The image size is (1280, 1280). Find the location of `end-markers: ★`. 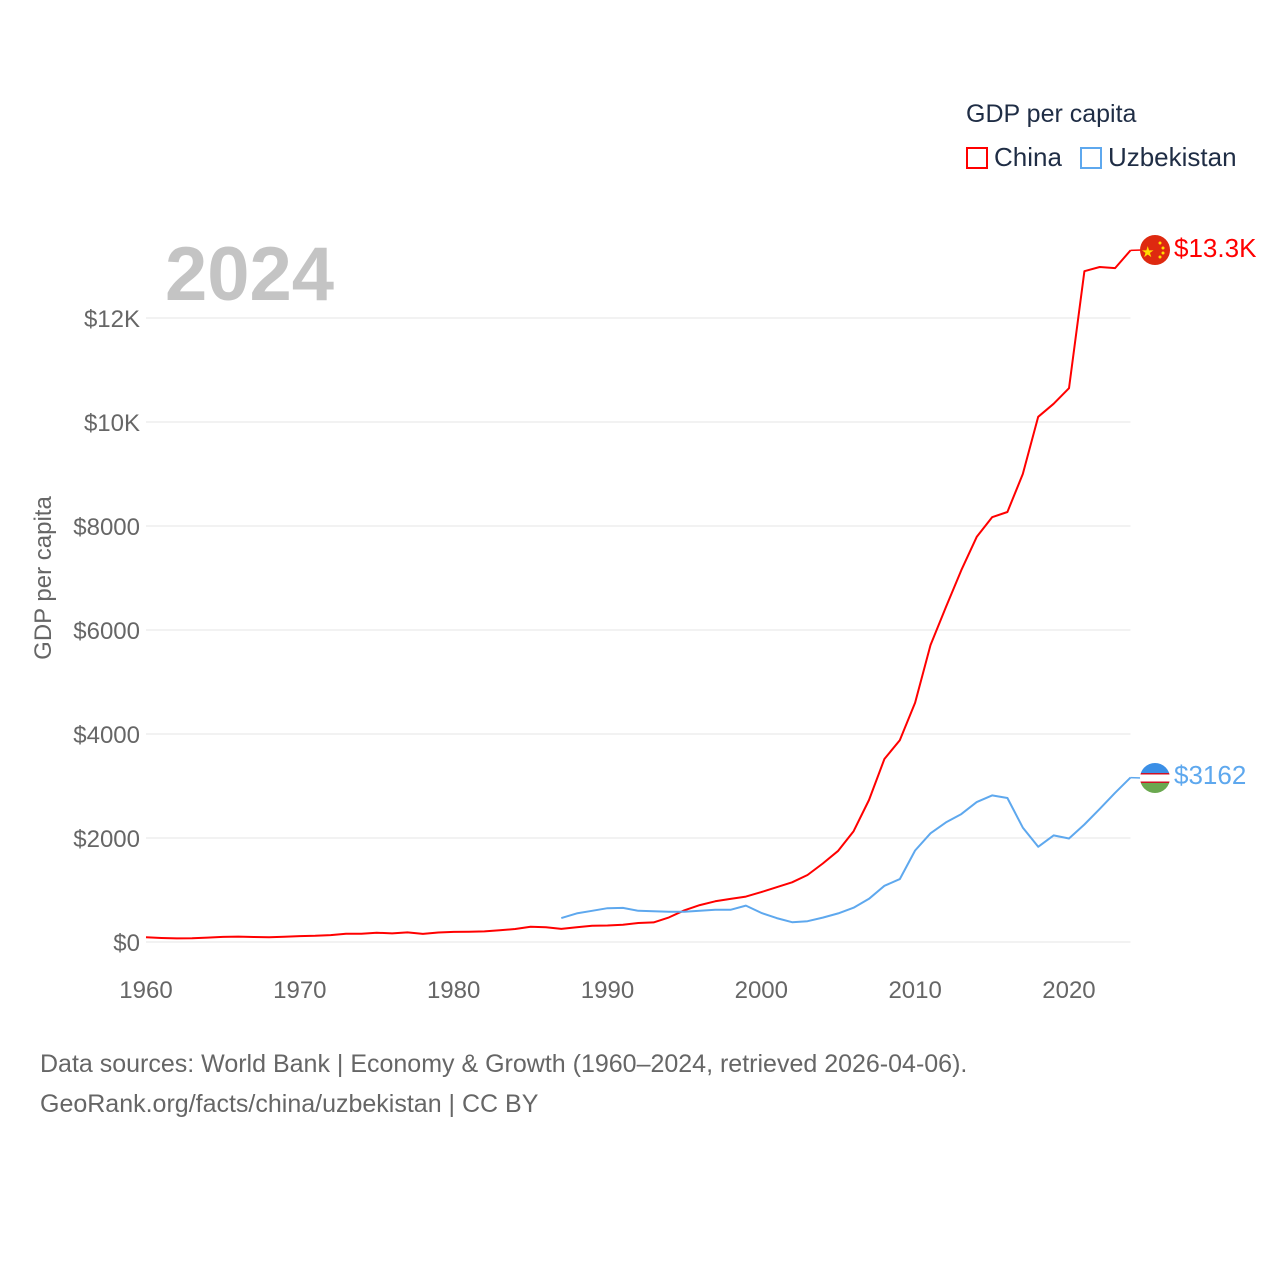

end-markers: ★ is located at coordinates (1155, 514).